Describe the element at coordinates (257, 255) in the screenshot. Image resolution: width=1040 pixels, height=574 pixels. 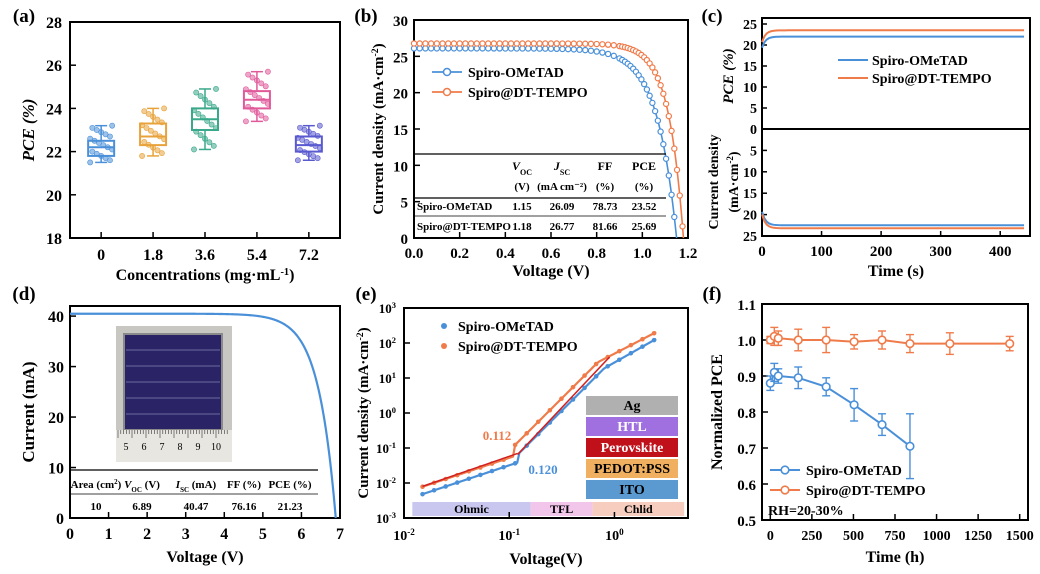
I see `x-tick-label: 5.4` at that location.